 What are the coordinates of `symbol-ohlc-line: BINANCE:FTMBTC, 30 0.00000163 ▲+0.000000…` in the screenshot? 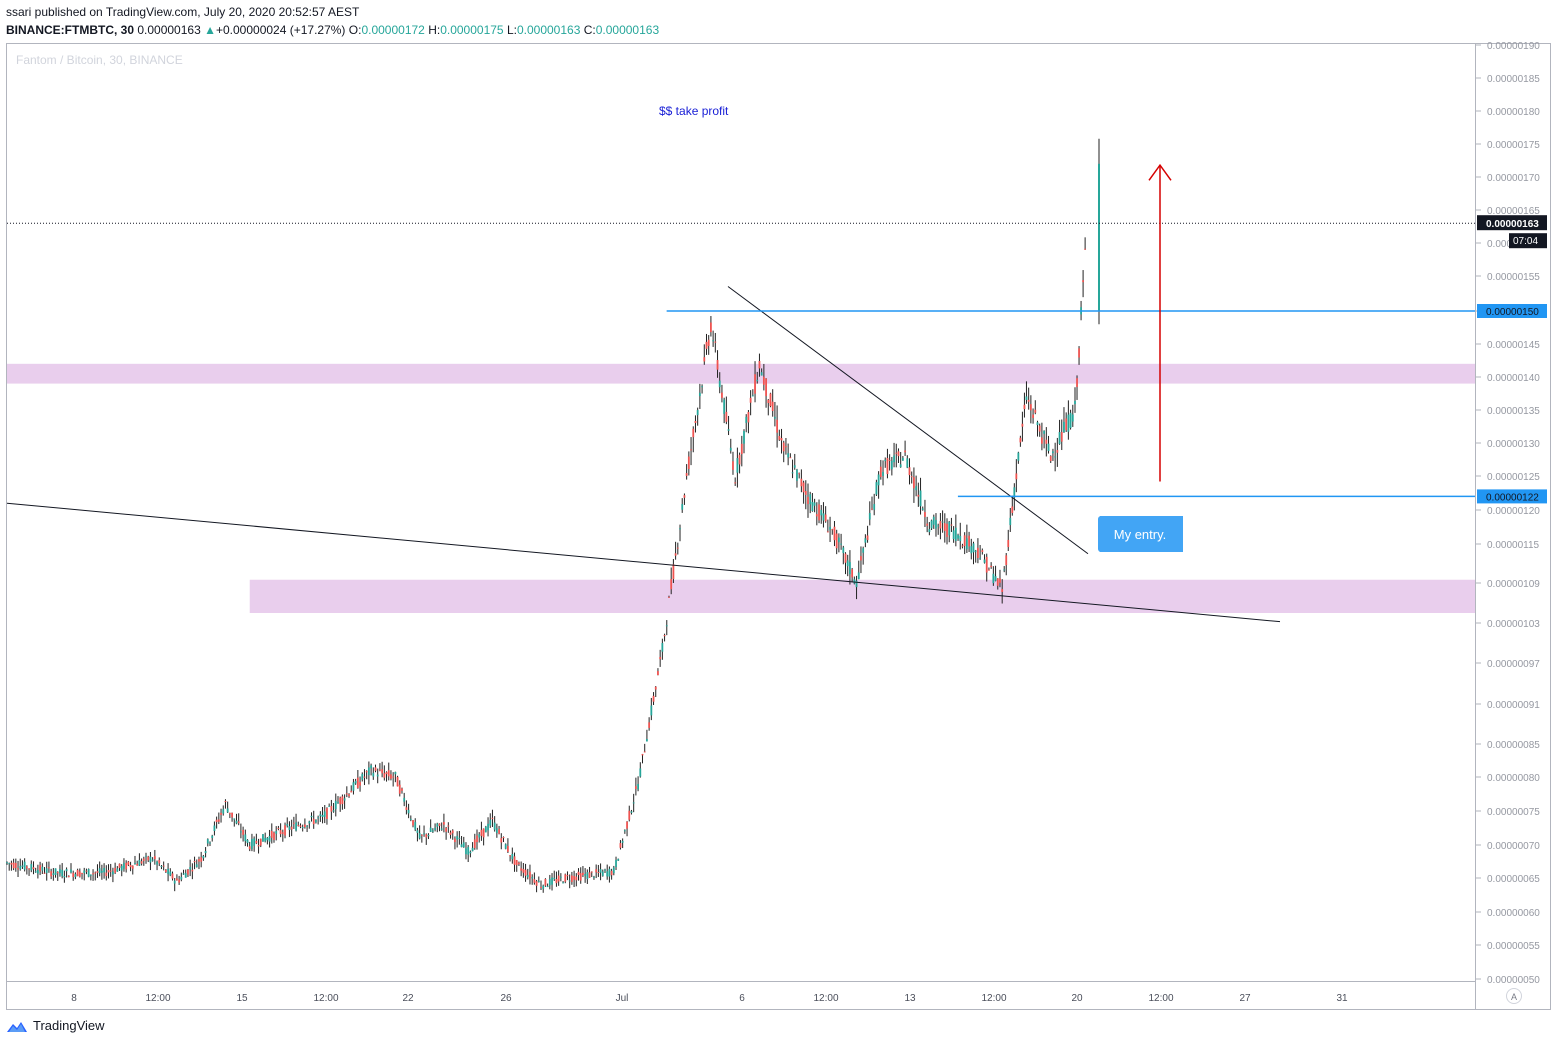 It's located at (332, 30).